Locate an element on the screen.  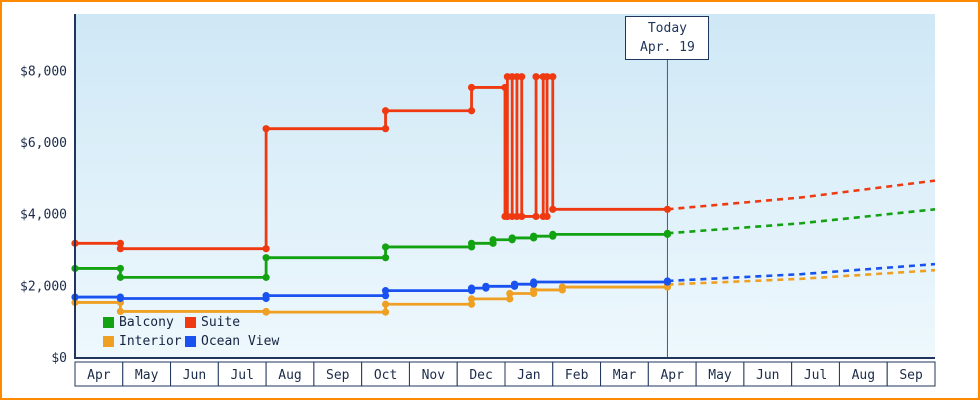
y-axis-label: $0 is located at coordinates (59, 358).